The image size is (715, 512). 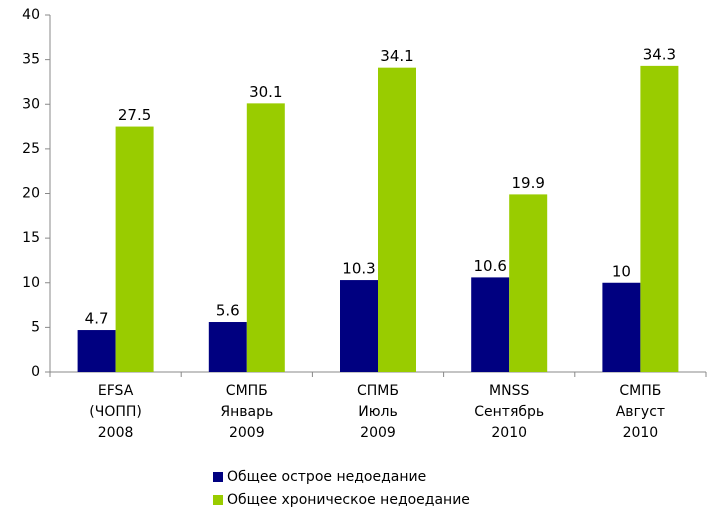 What do you see at coordinates (509, 412) in the screenshot?
I see `x-tick-label: Сентябрь` at bounding box center [509, 412].